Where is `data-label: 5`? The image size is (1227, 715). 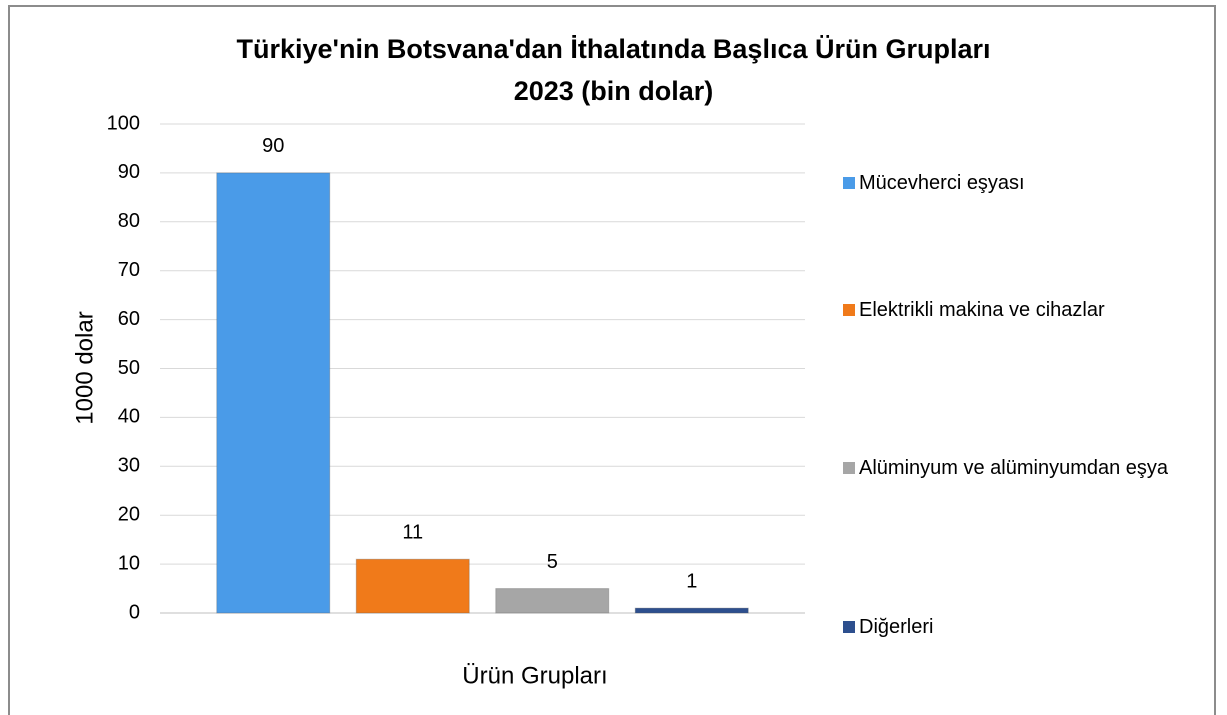 data-label: 5 is located at coordinates (552, 562).